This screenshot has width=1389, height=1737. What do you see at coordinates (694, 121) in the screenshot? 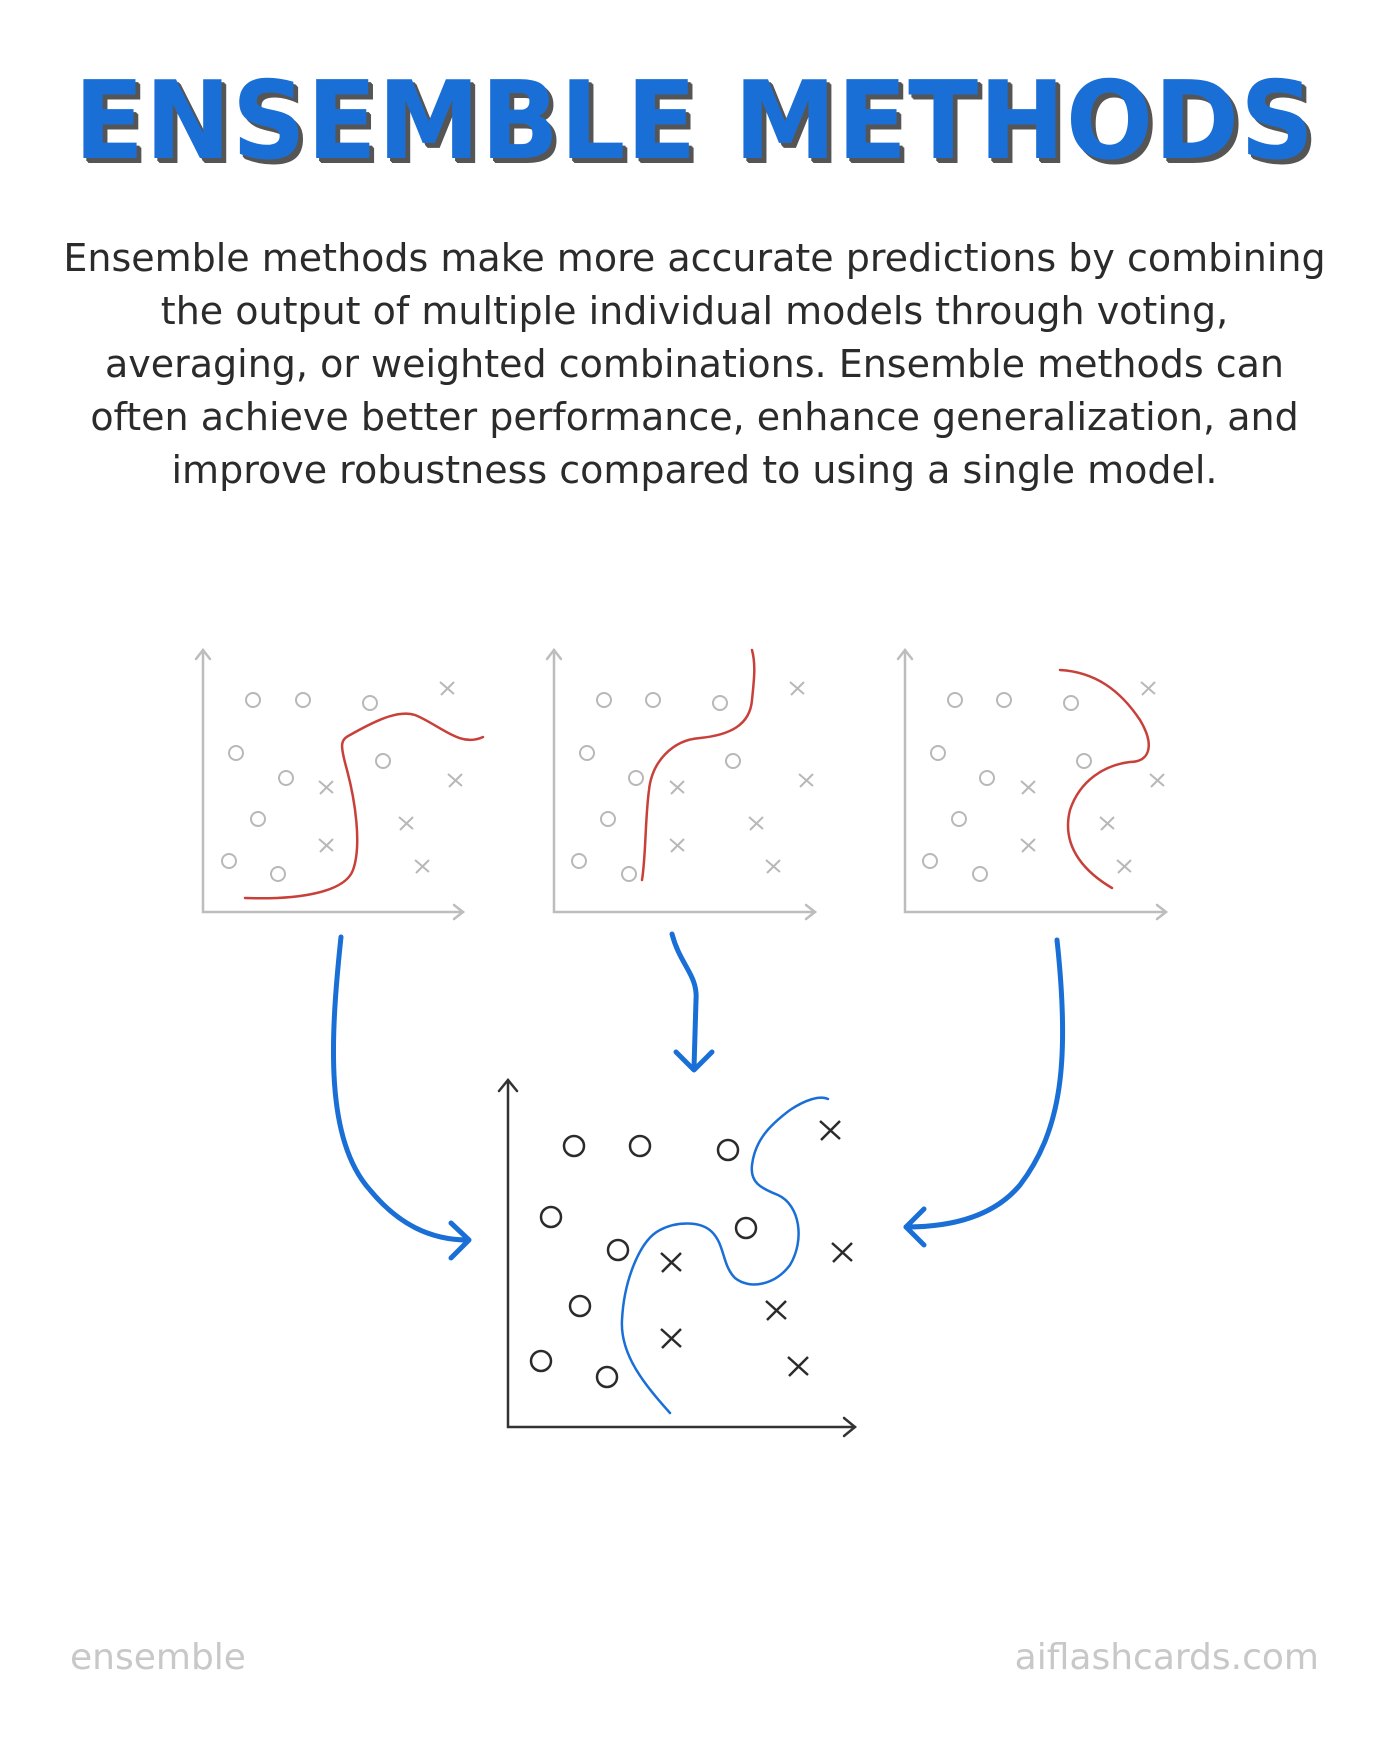
I see `page-title: Ensemble Methods` at bounding box center [694, 121].